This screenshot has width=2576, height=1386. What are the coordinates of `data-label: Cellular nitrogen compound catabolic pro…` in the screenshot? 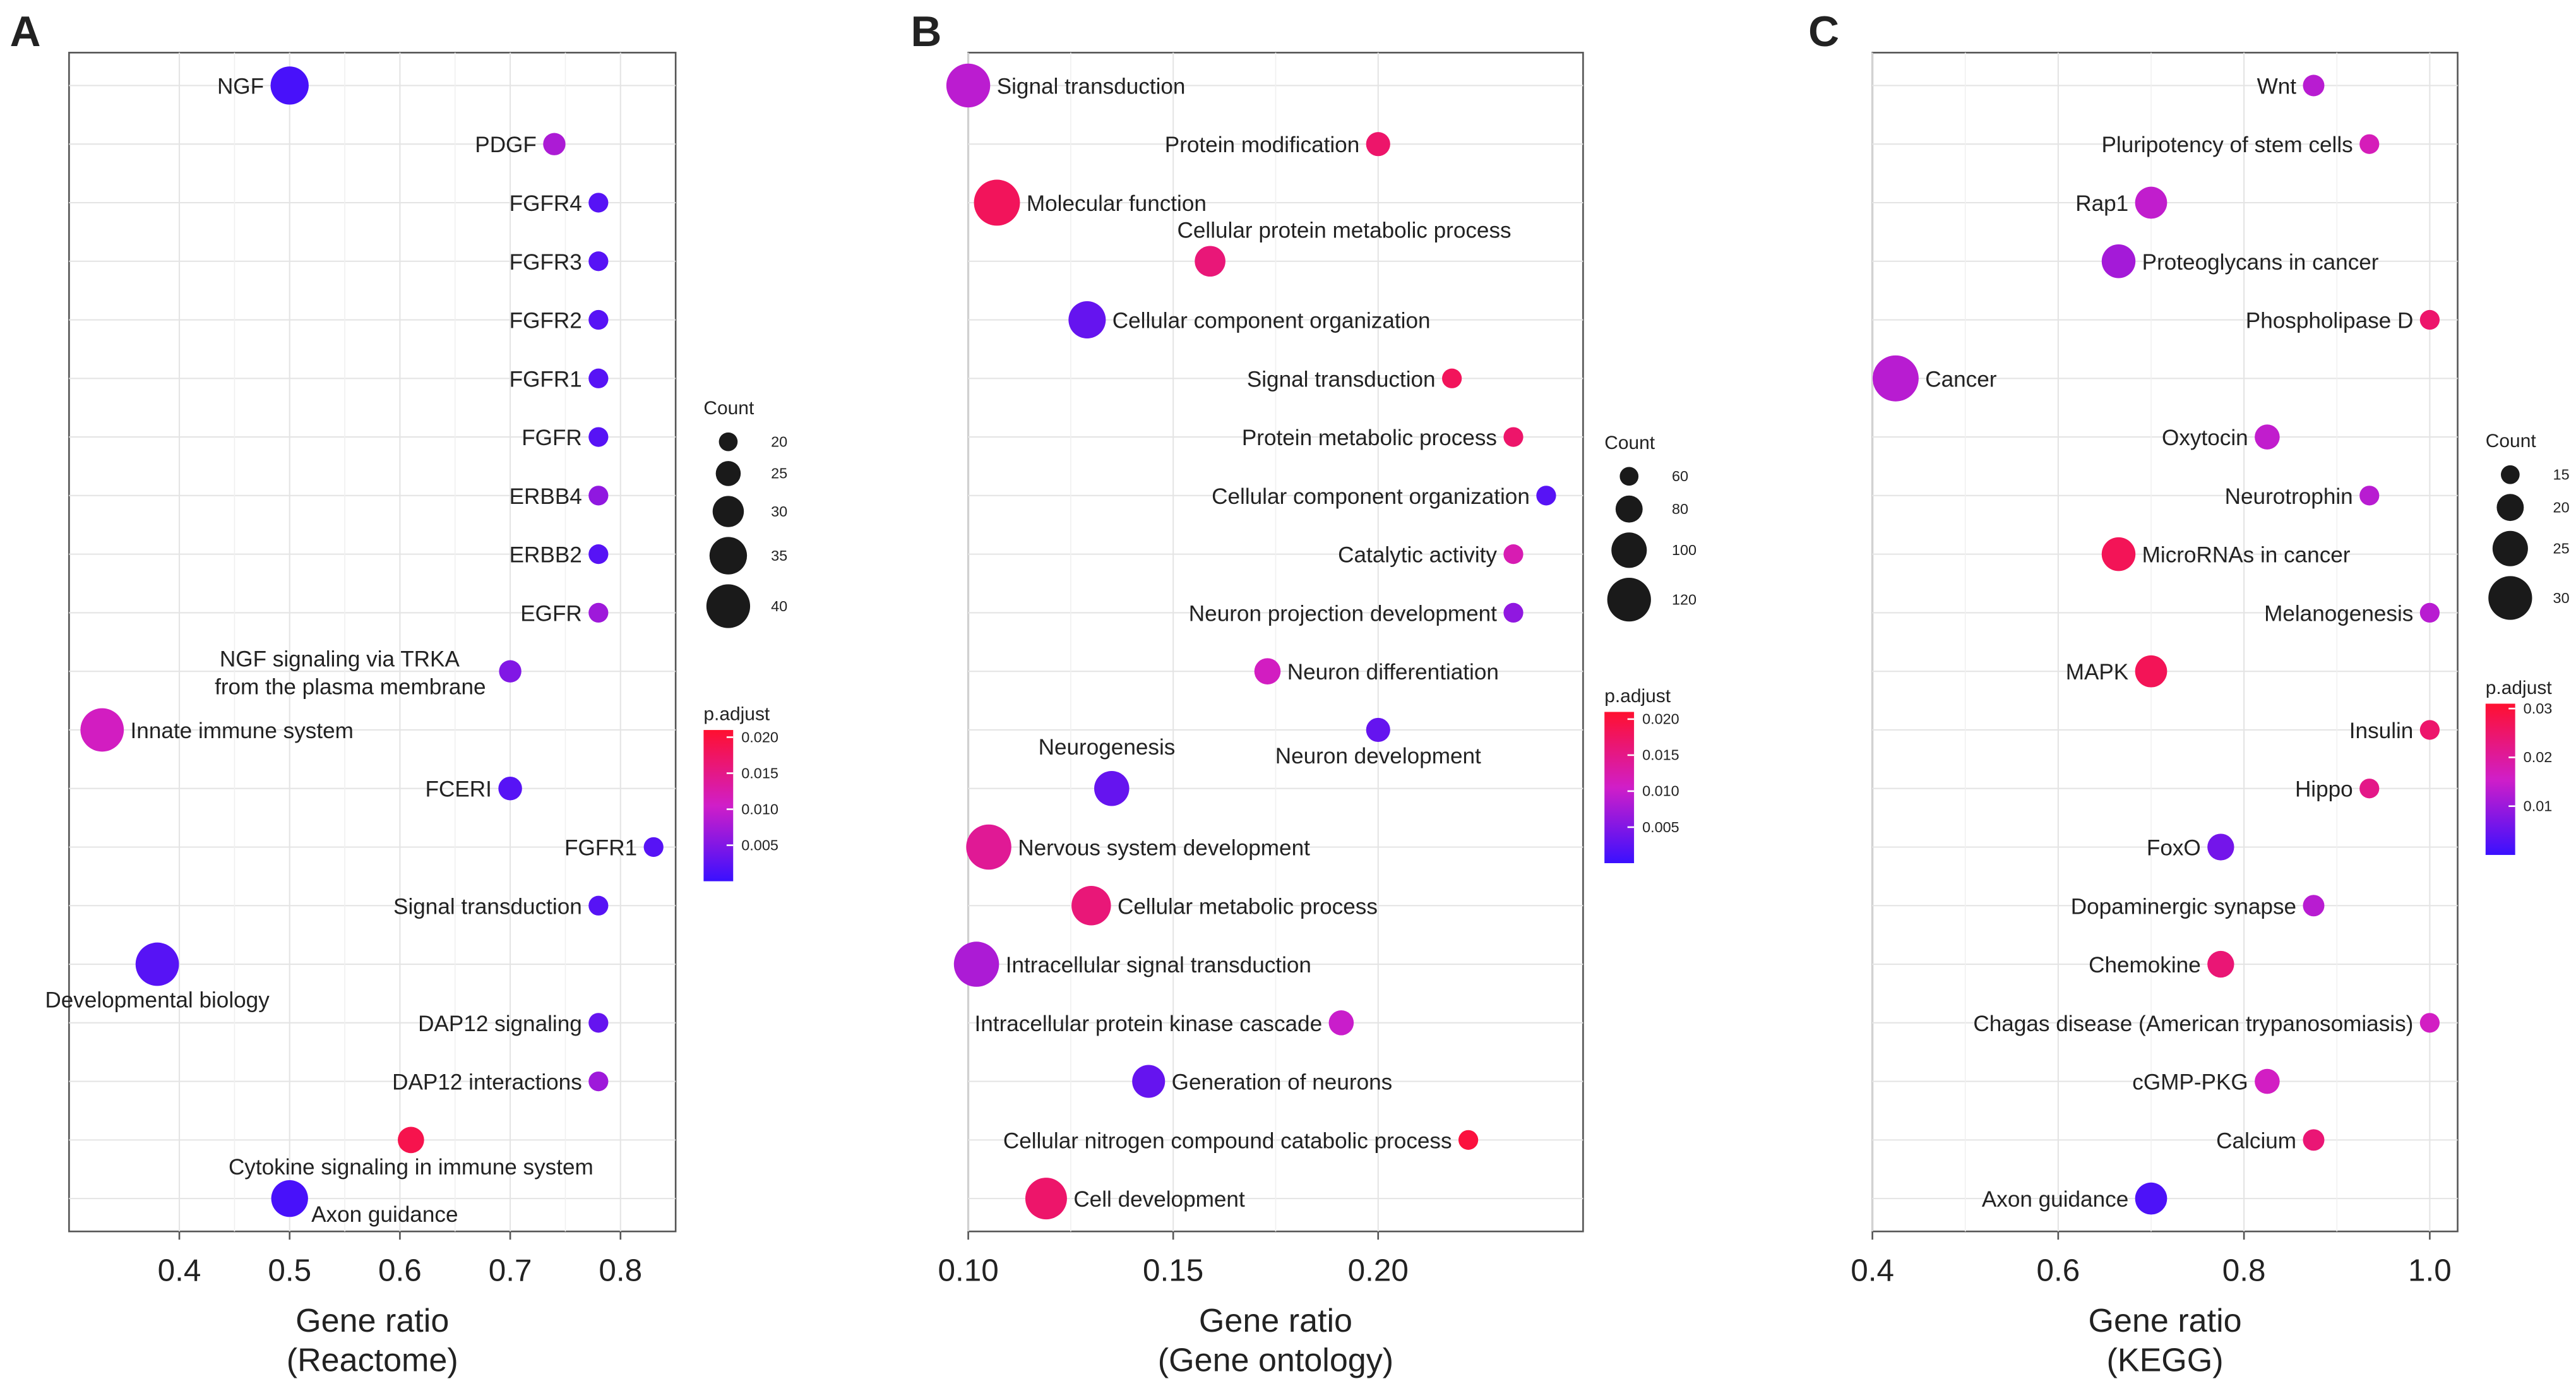 It's located at (1227, 1140).